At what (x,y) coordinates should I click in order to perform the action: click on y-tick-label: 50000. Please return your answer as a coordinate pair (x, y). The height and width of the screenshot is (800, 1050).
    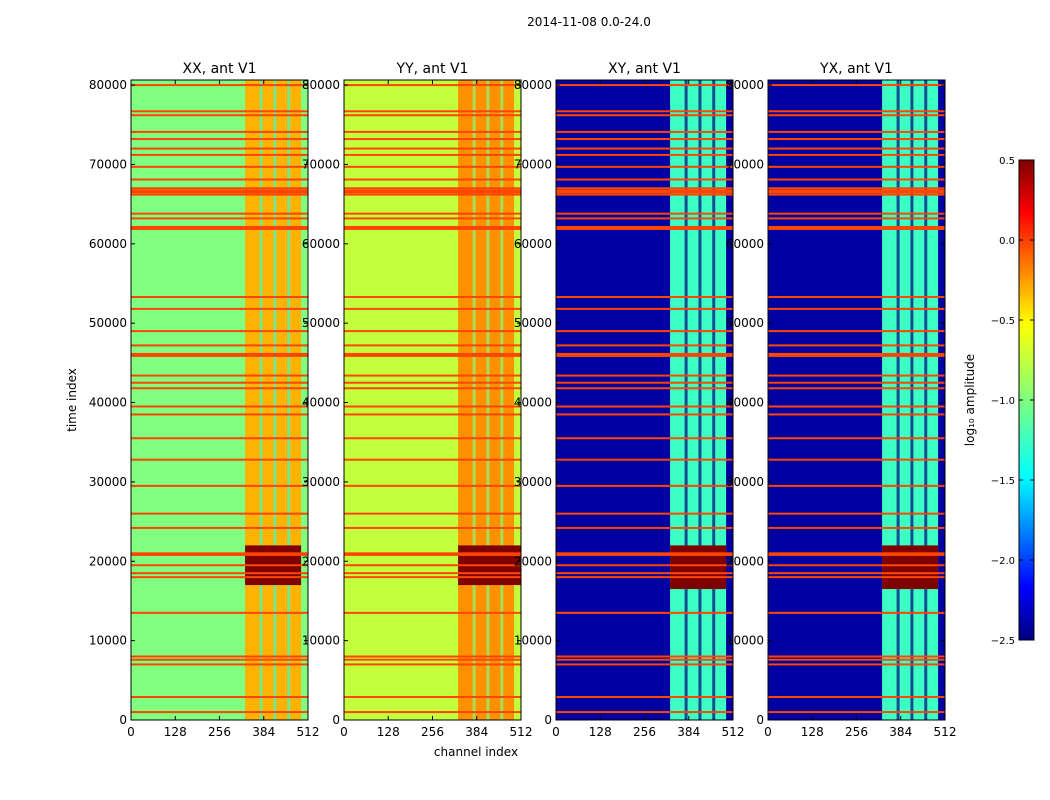
    Looking at the image, I should click on (321, 323).